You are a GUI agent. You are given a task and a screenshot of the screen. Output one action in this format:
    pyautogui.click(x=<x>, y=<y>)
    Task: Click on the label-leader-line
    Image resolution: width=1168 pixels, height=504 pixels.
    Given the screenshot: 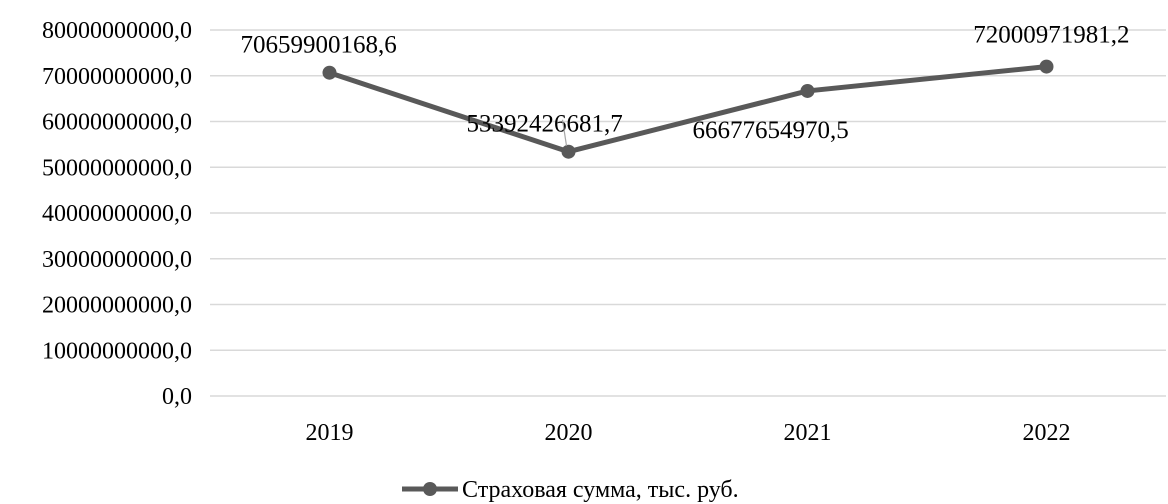 What is the action you would take?
    pyautogui.click(x=564, y=132)
    